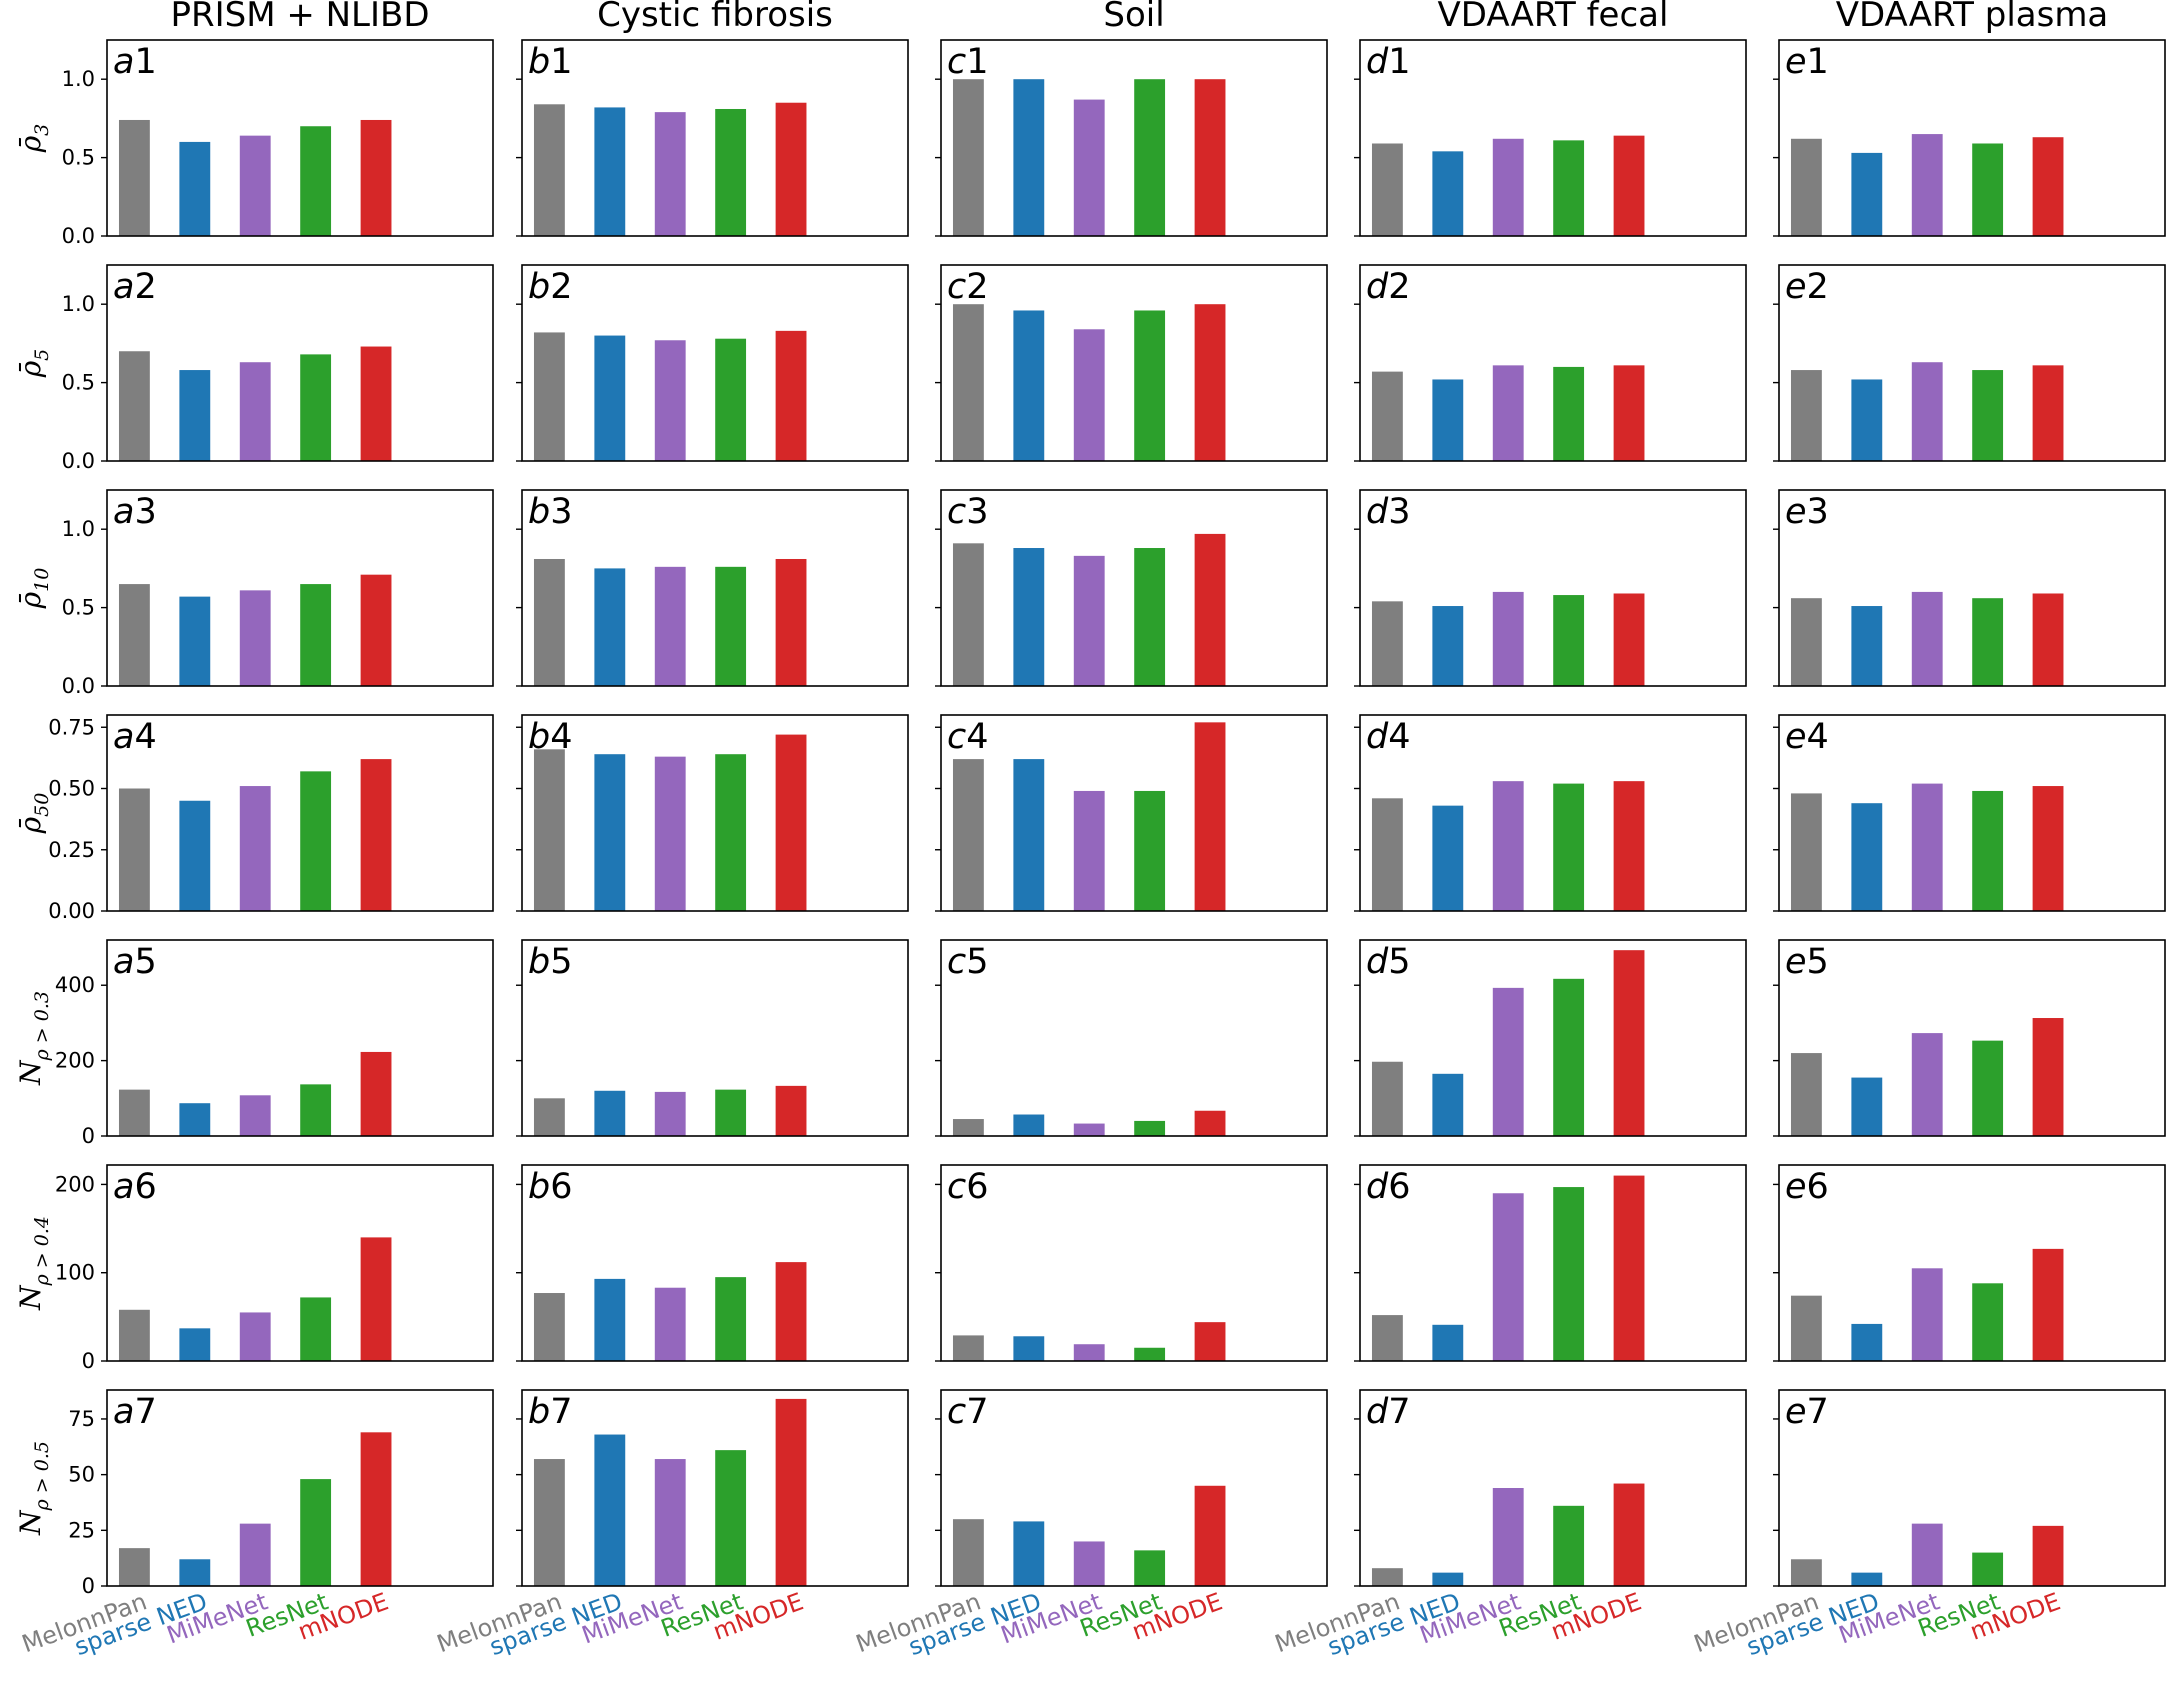  I want to click on panel-letter: c, so click(956, 962).